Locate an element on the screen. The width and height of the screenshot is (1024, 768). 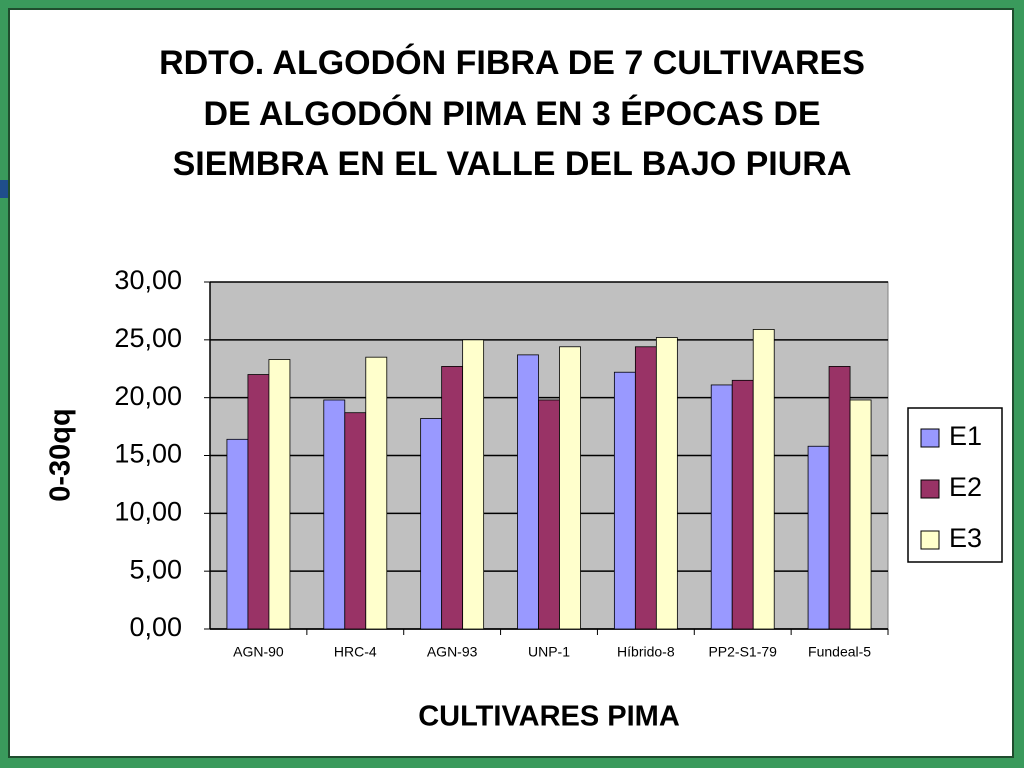
legend-label: E3 is located at coordinates (965, 538).